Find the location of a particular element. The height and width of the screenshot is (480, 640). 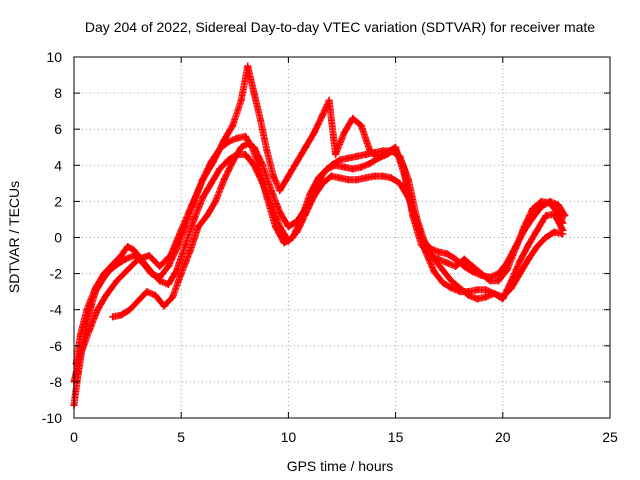

y-tick-label: -8 is located at coordinates (56, 382).